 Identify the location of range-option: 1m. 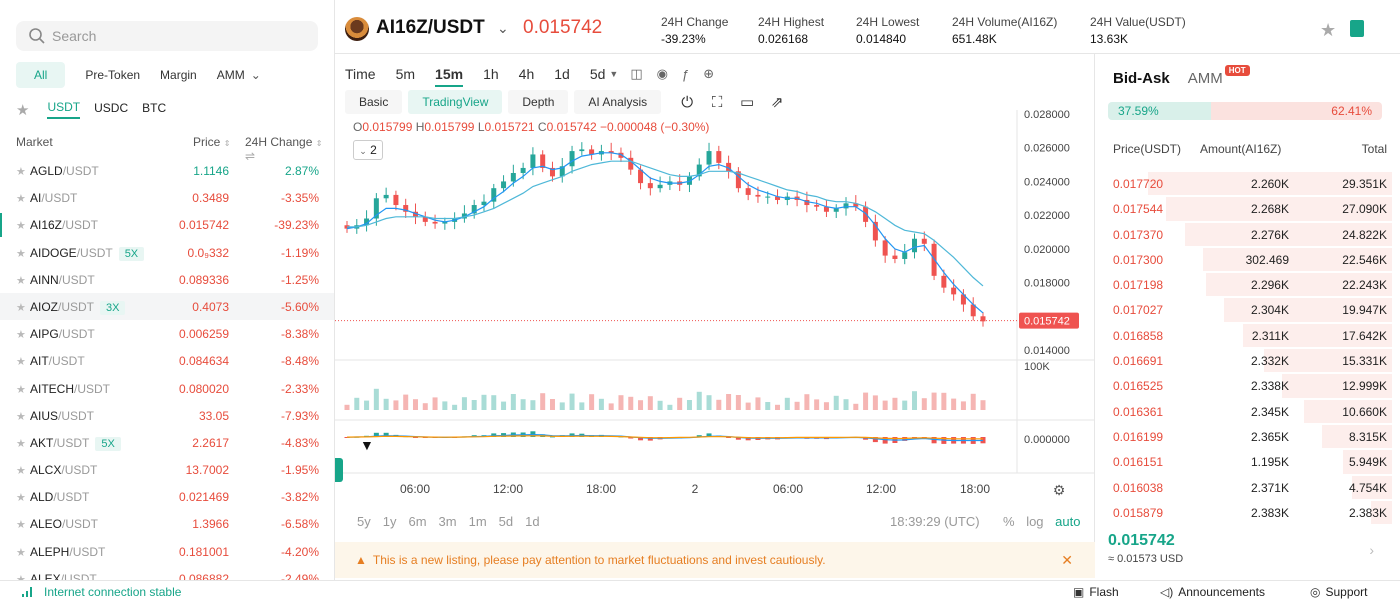
(477, 521).